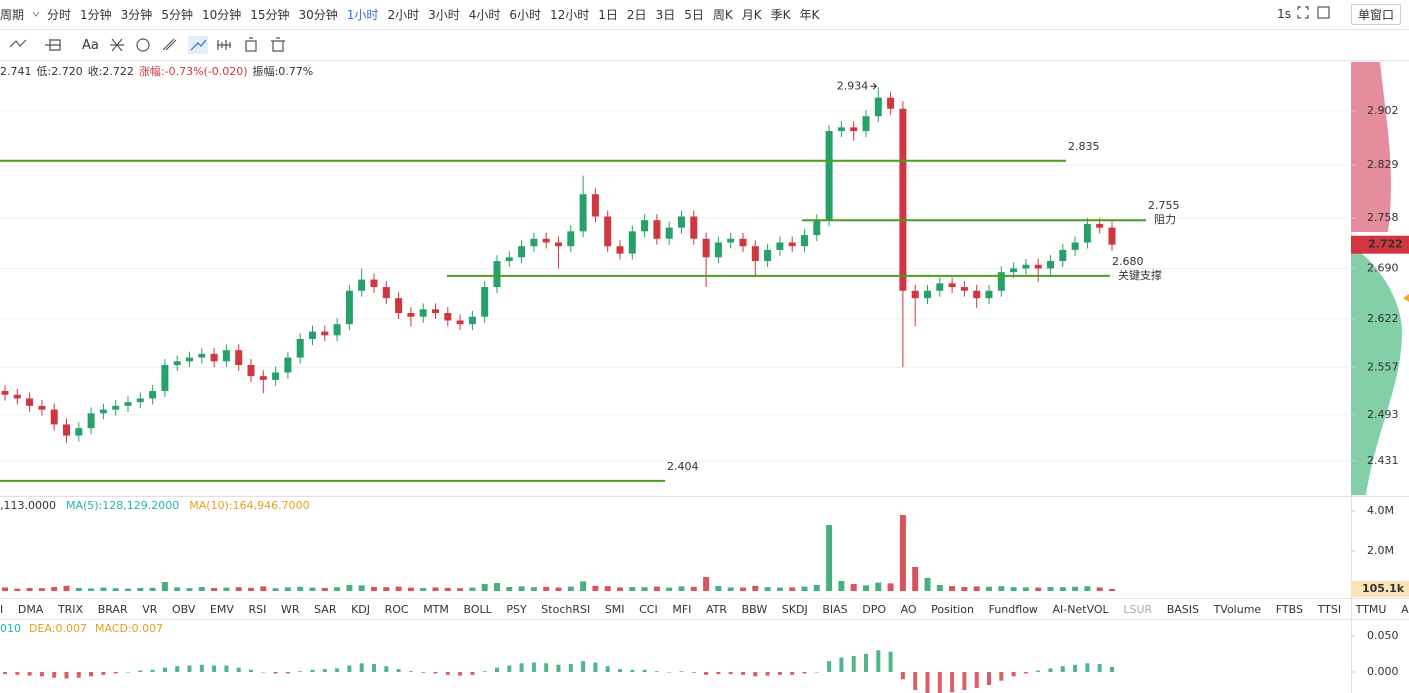 Image resolution: width=1409 pixels, height=693 pixels. What do you see at coordinates (525, 14) in the screenshot?
I see `interval-button: 6小时` at bounding box center [525, 14].